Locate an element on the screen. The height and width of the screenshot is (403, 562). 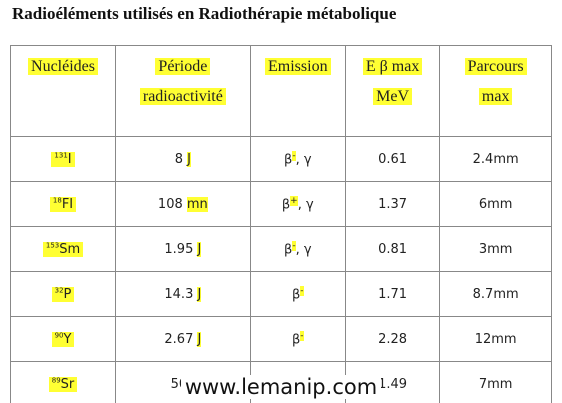
mass-number: 131 is located at coordinates (61, 155).